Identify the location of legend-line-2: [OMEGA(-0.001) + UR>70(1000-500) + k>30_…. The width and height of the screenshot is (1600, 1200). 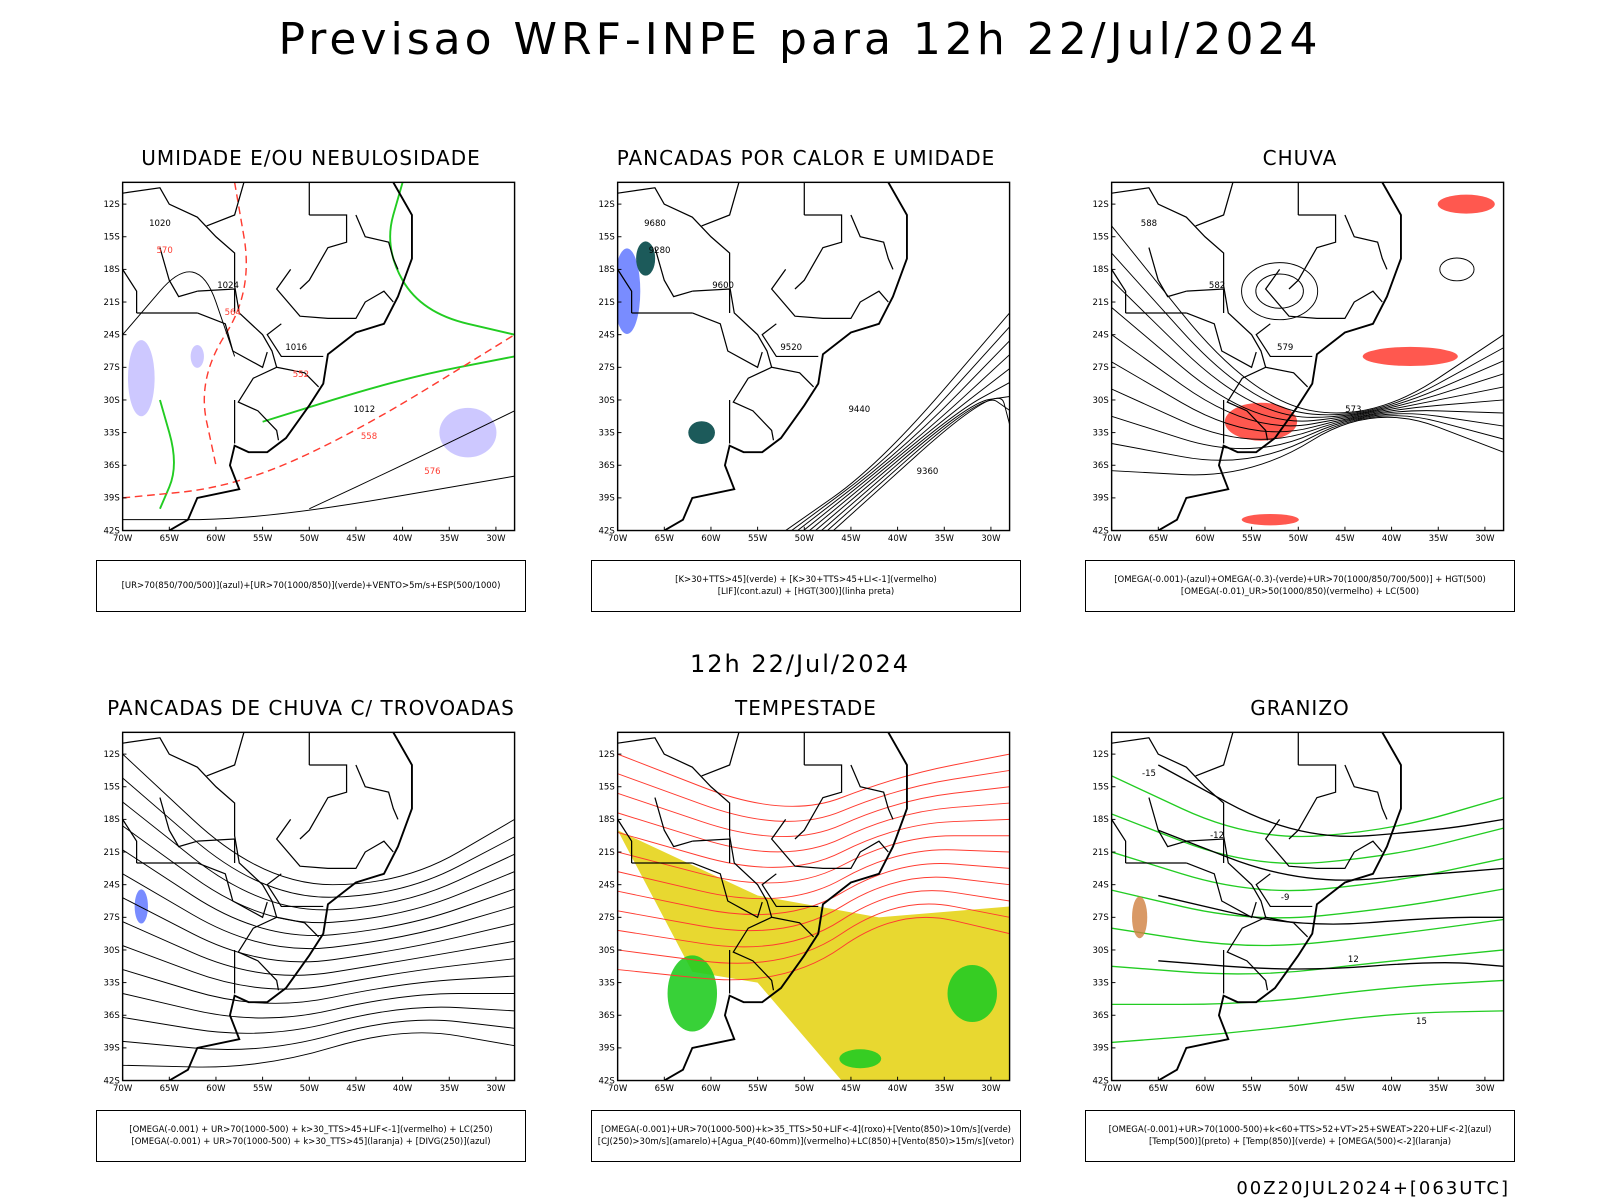
(311, 1142).